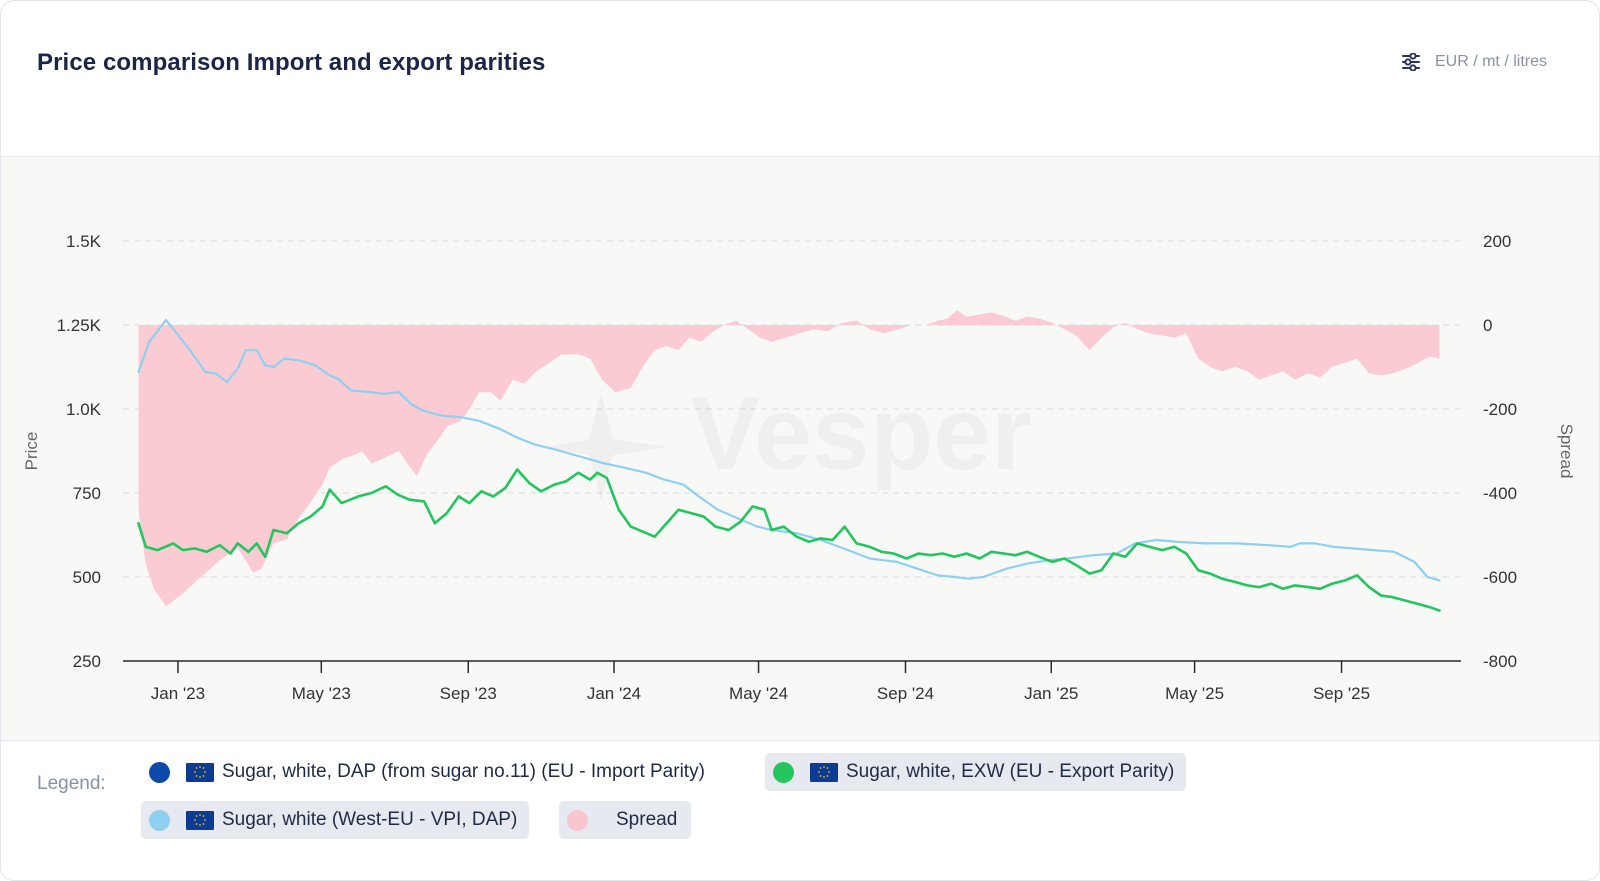  What do you see at coordinates (71, 783) in the screenshot?
I see `legend-label: Legend:` at bounding box center [71, 783].